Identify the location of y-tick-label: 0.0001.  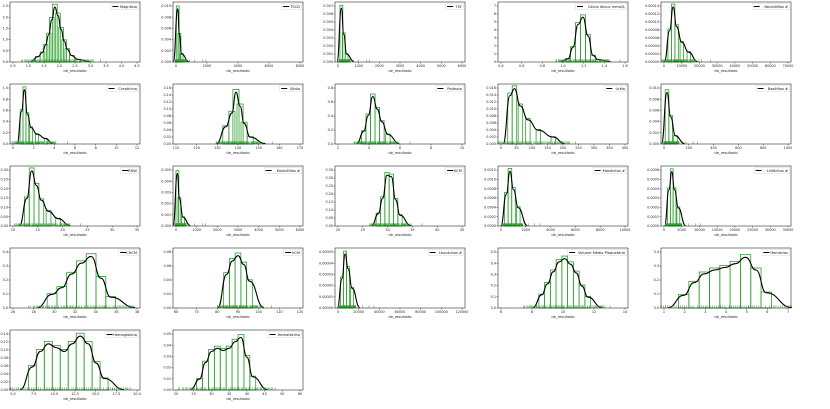
(653, 217).